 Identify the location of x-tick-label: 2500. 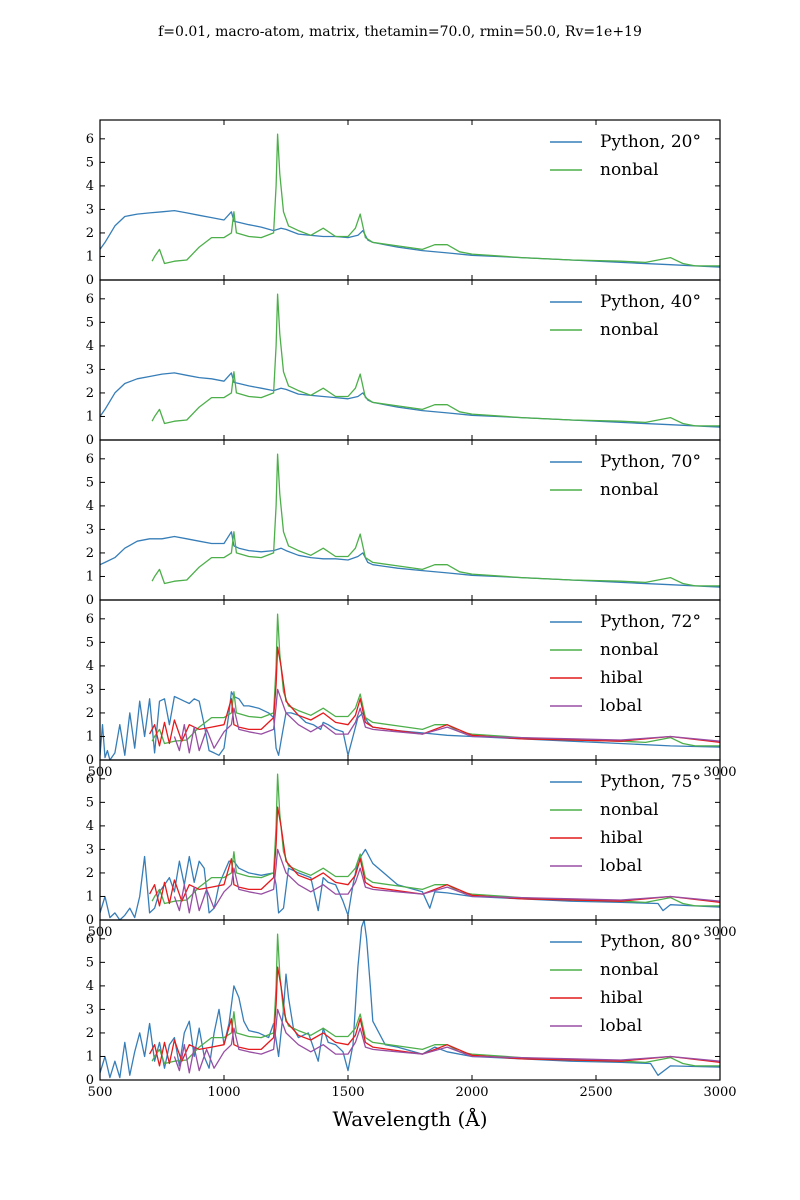
(595, 1092).